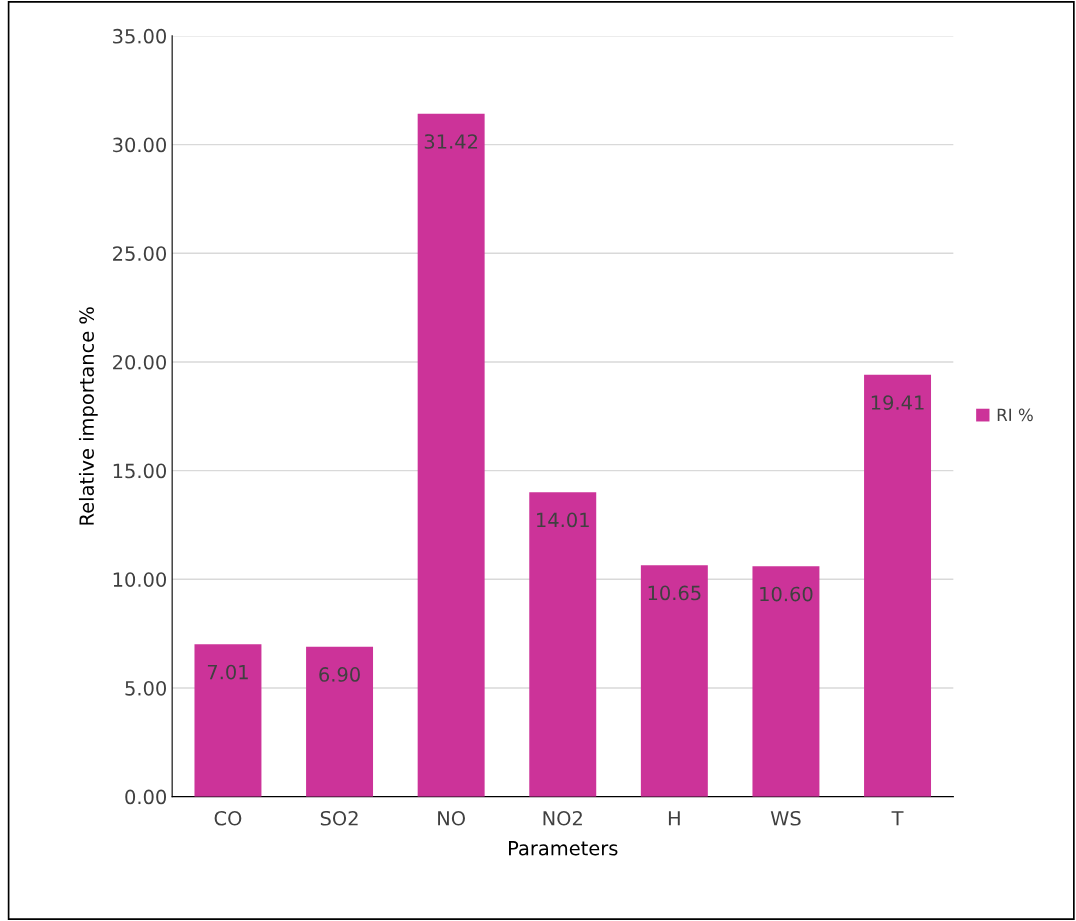 The height and width of the screenshot is (921, 1076). Describe the element at coordinates (339, 674) in the screenshot. I see `data-label: 6.90` at that location.